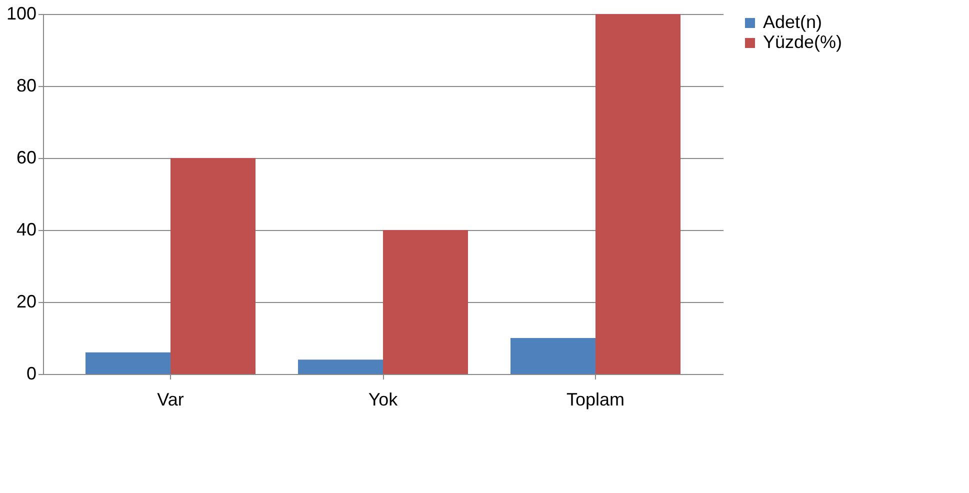 This screenshot has height=493, width=969. Describe the element at coordinates (31, 374) in the screenshot. I see `y-tick-label: 0` at that location.